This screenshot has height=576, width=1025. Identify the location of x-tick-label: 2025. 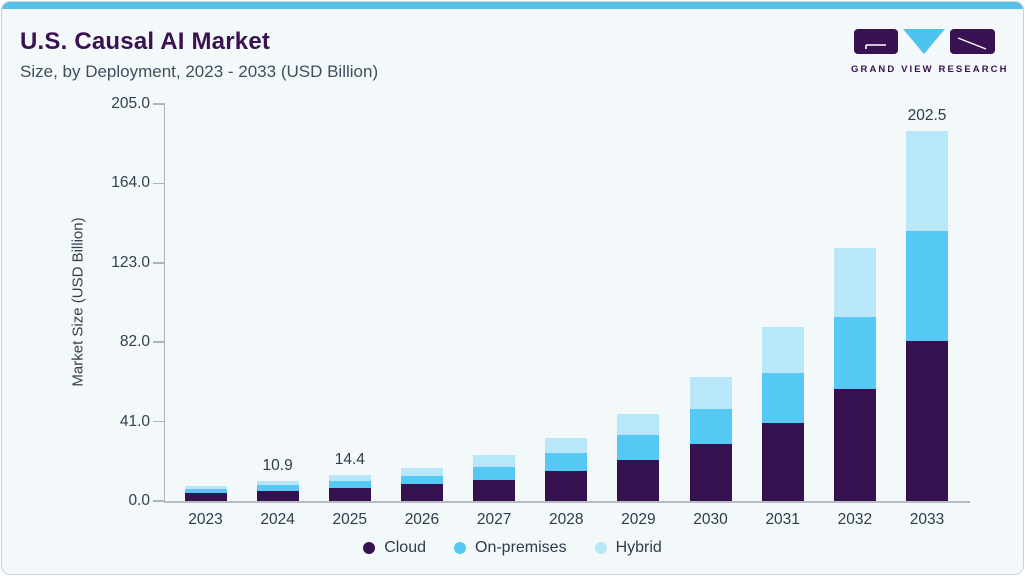
(350, 519).